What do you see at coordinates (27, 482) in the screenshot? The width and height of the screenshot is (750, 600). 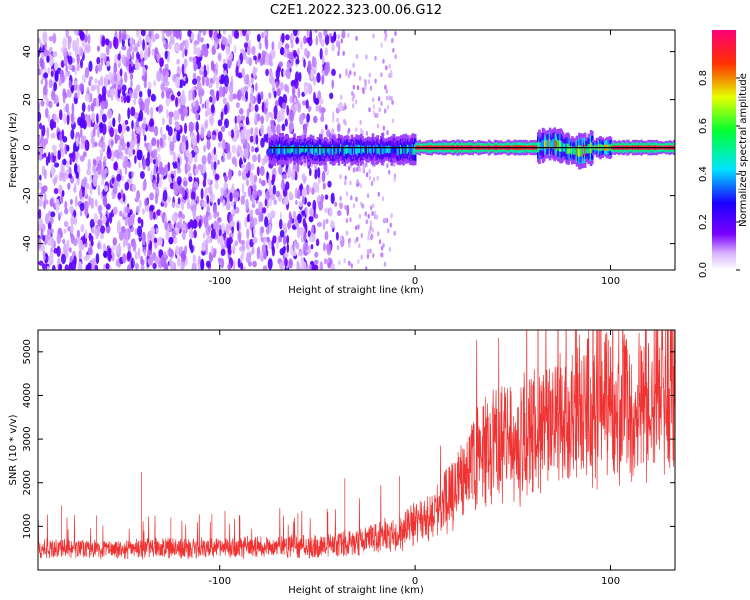 I see `y-tick-label: 2000` at bounding box center [27, 482].